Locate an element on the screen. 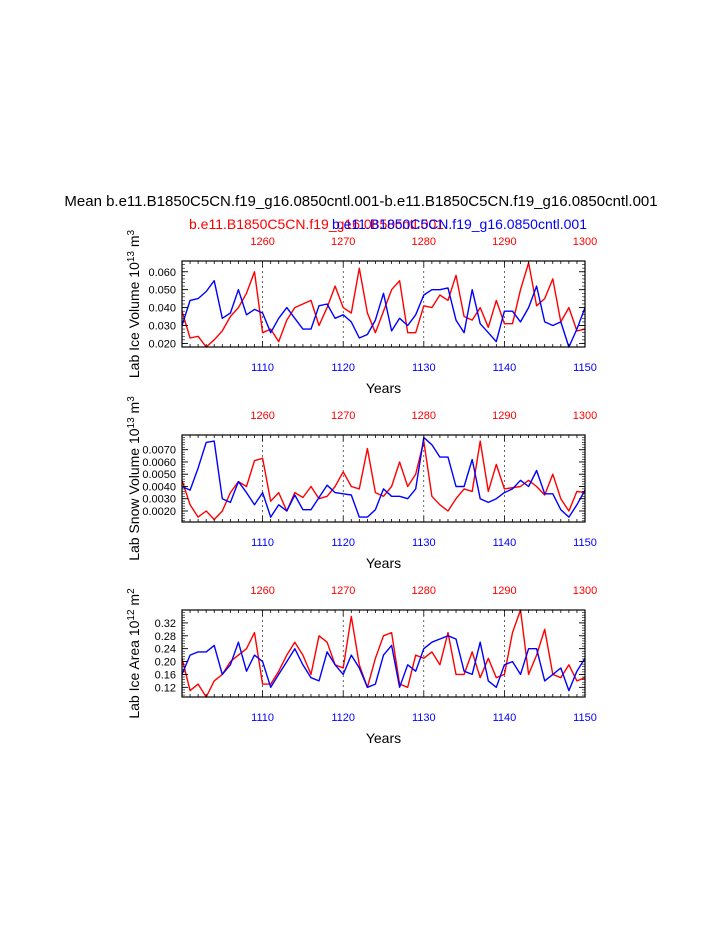  y-tick-label: 0.16 is located at coordinates (165, 675).